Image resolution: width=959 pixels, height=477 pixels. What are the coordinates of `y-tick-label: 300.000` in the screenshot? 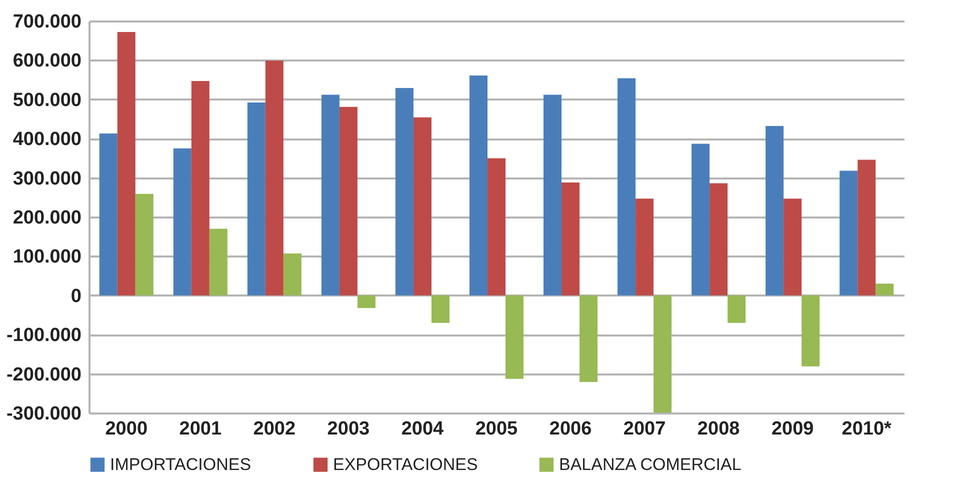 It's located at (47, 179).